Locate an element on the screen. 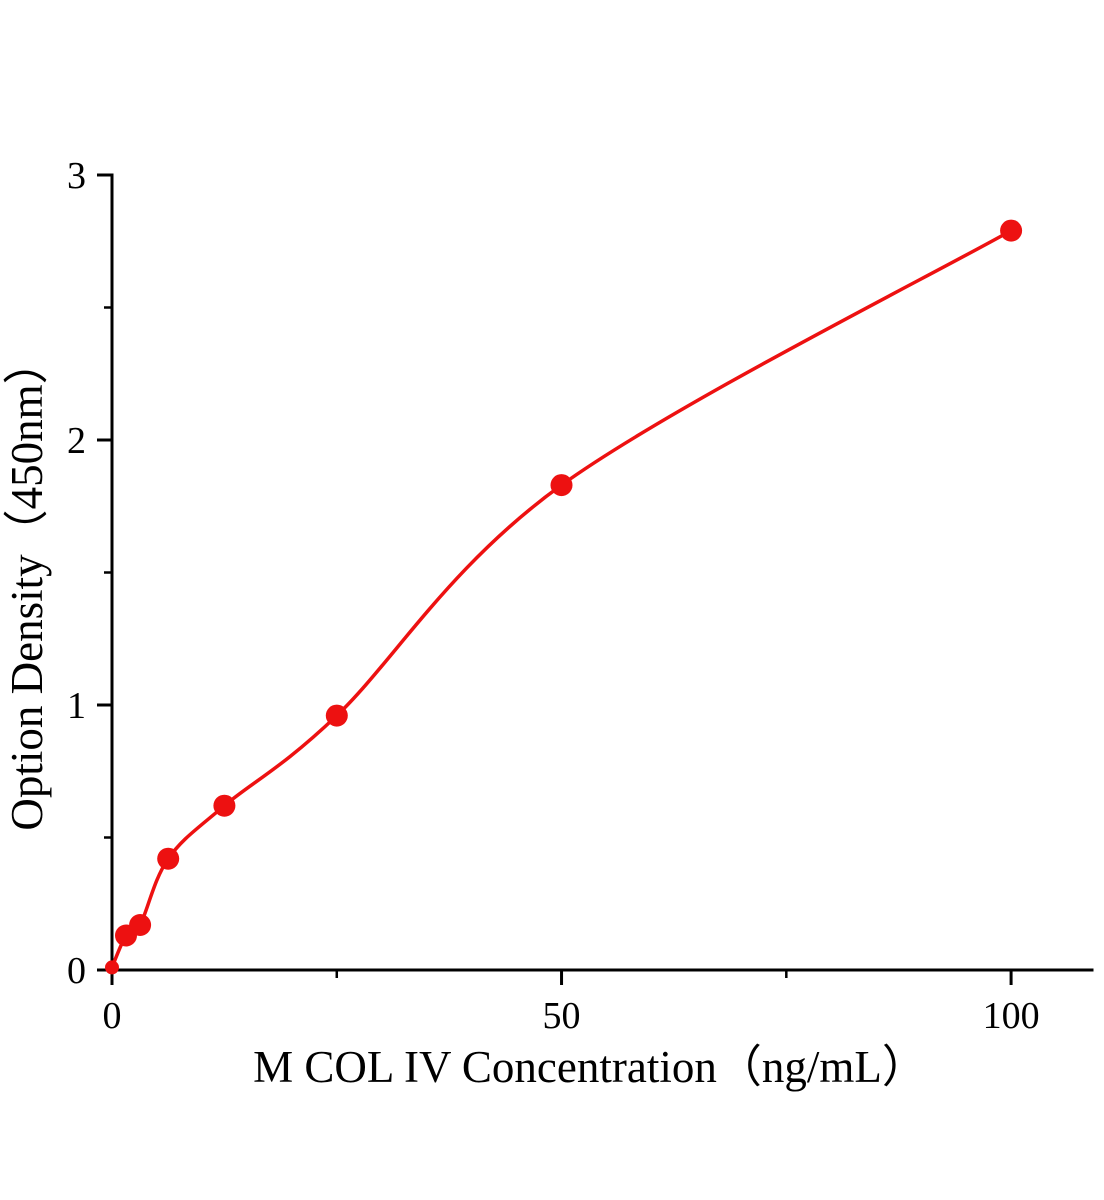 The width and height of the screenshot is (1104, 1200). x-tick-label: 100 is located at coordinates (1011, 1016).